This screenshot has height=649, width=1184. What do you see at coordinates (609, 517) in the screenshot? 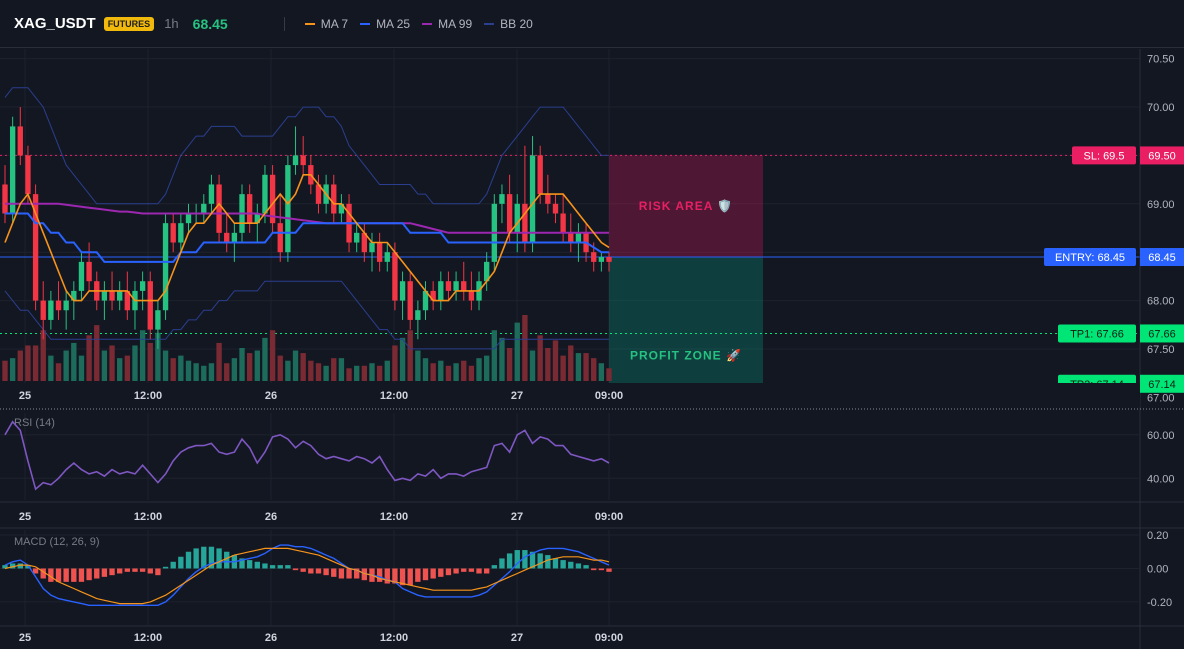
I see `rsi-time-label: 09:00` at bounding box center [609, 517].